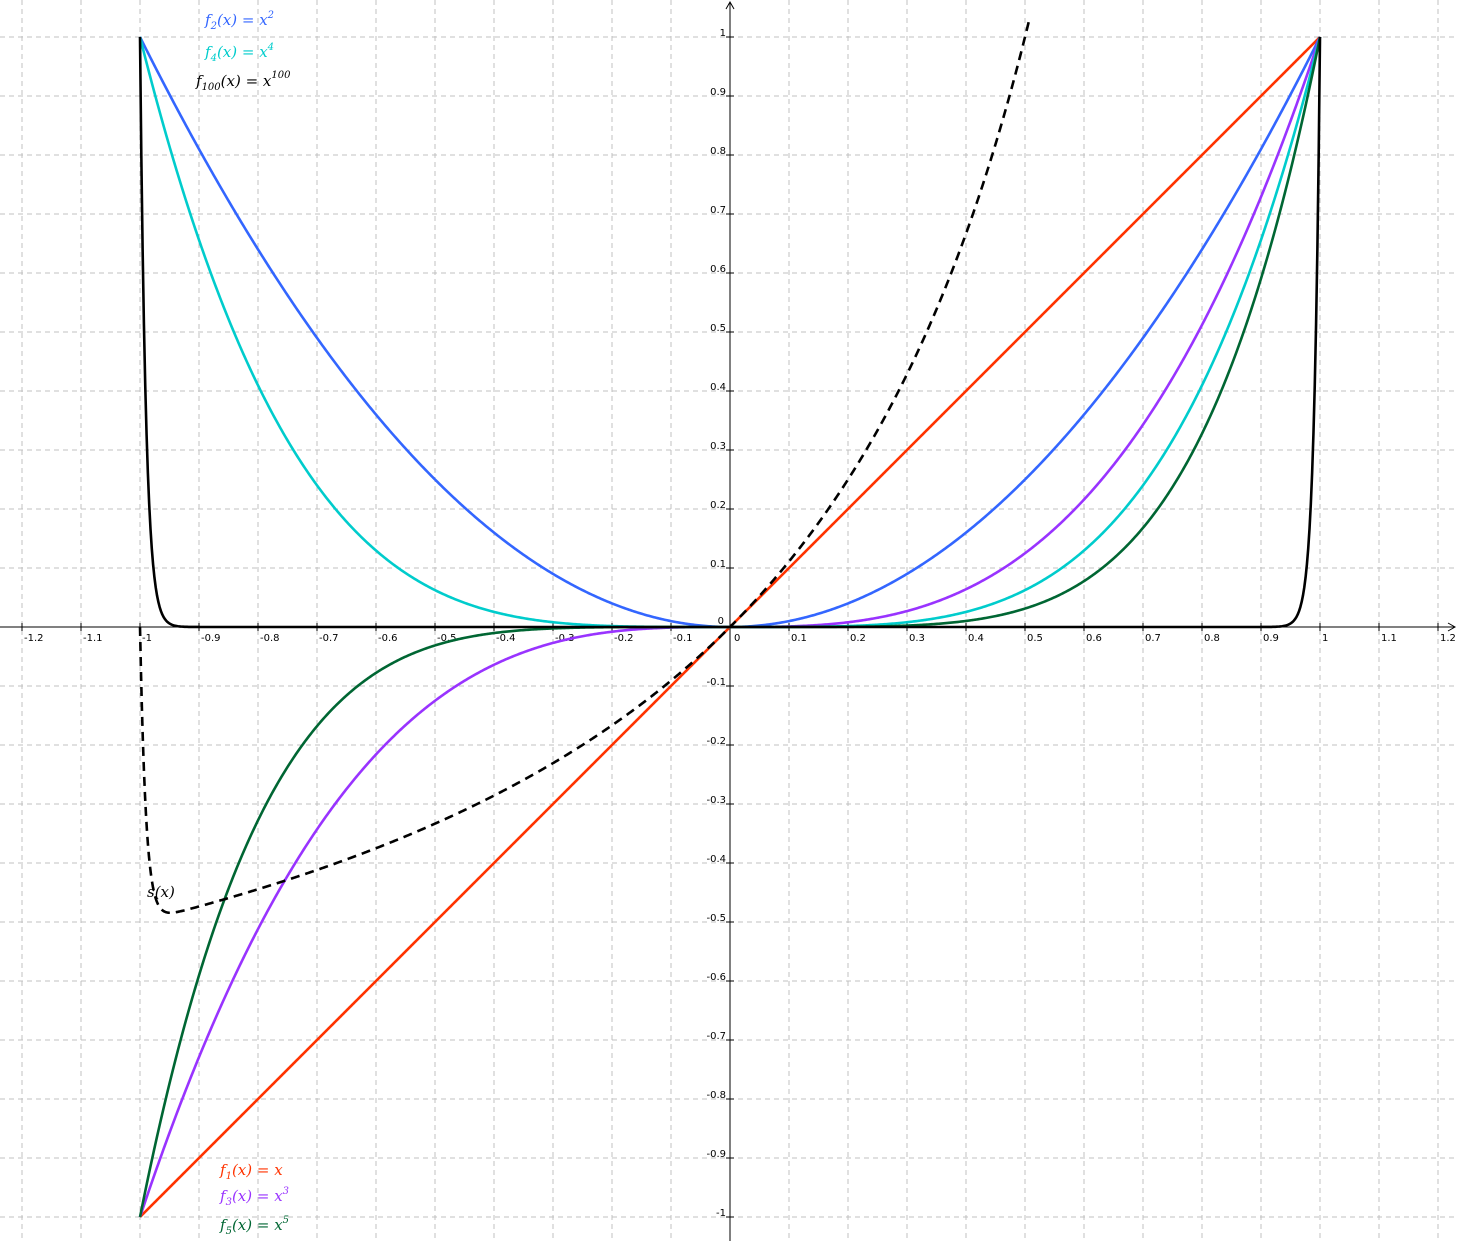 Image resolution: width=1457 pixels, height=1241 pixels. I want to click on x-tick-label: 0, so click(737, 638).